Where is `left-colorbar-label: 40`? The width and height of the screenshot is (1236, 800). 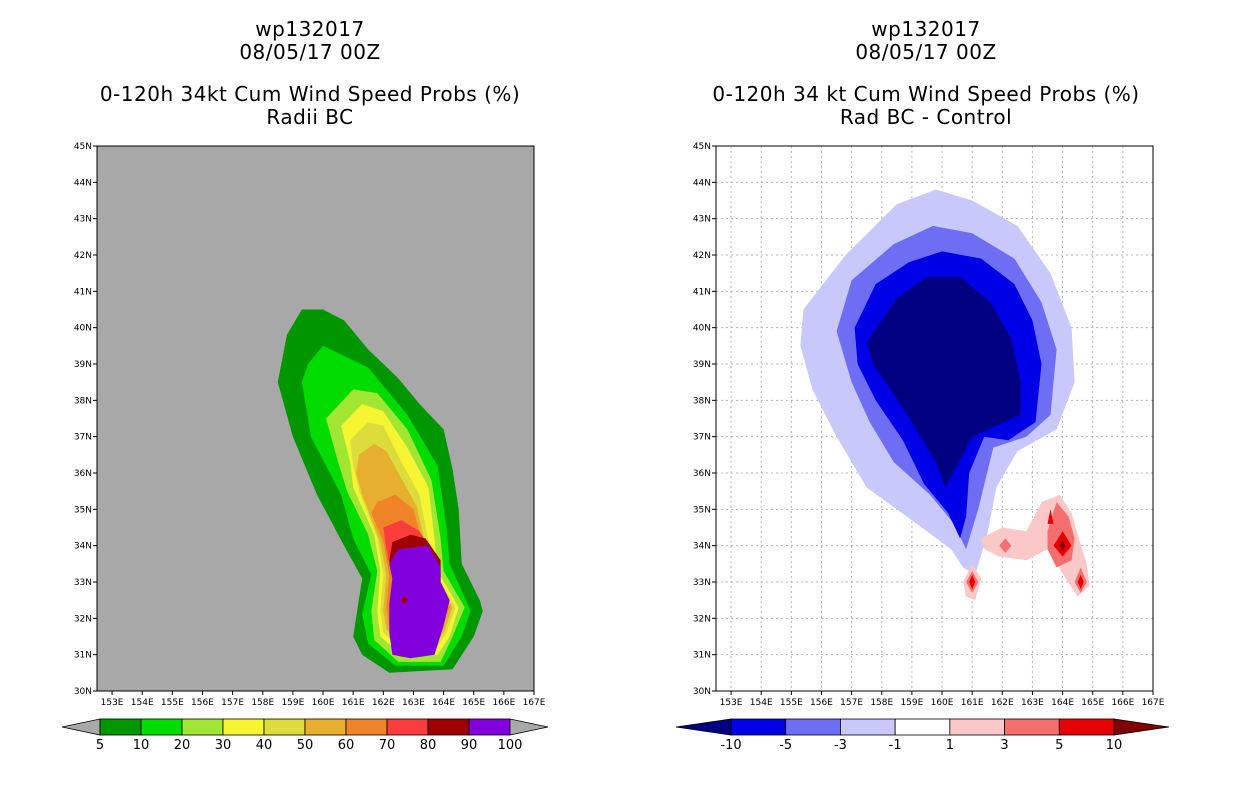 left-colorbar-label: 40 is located at coordinates (264, 745).